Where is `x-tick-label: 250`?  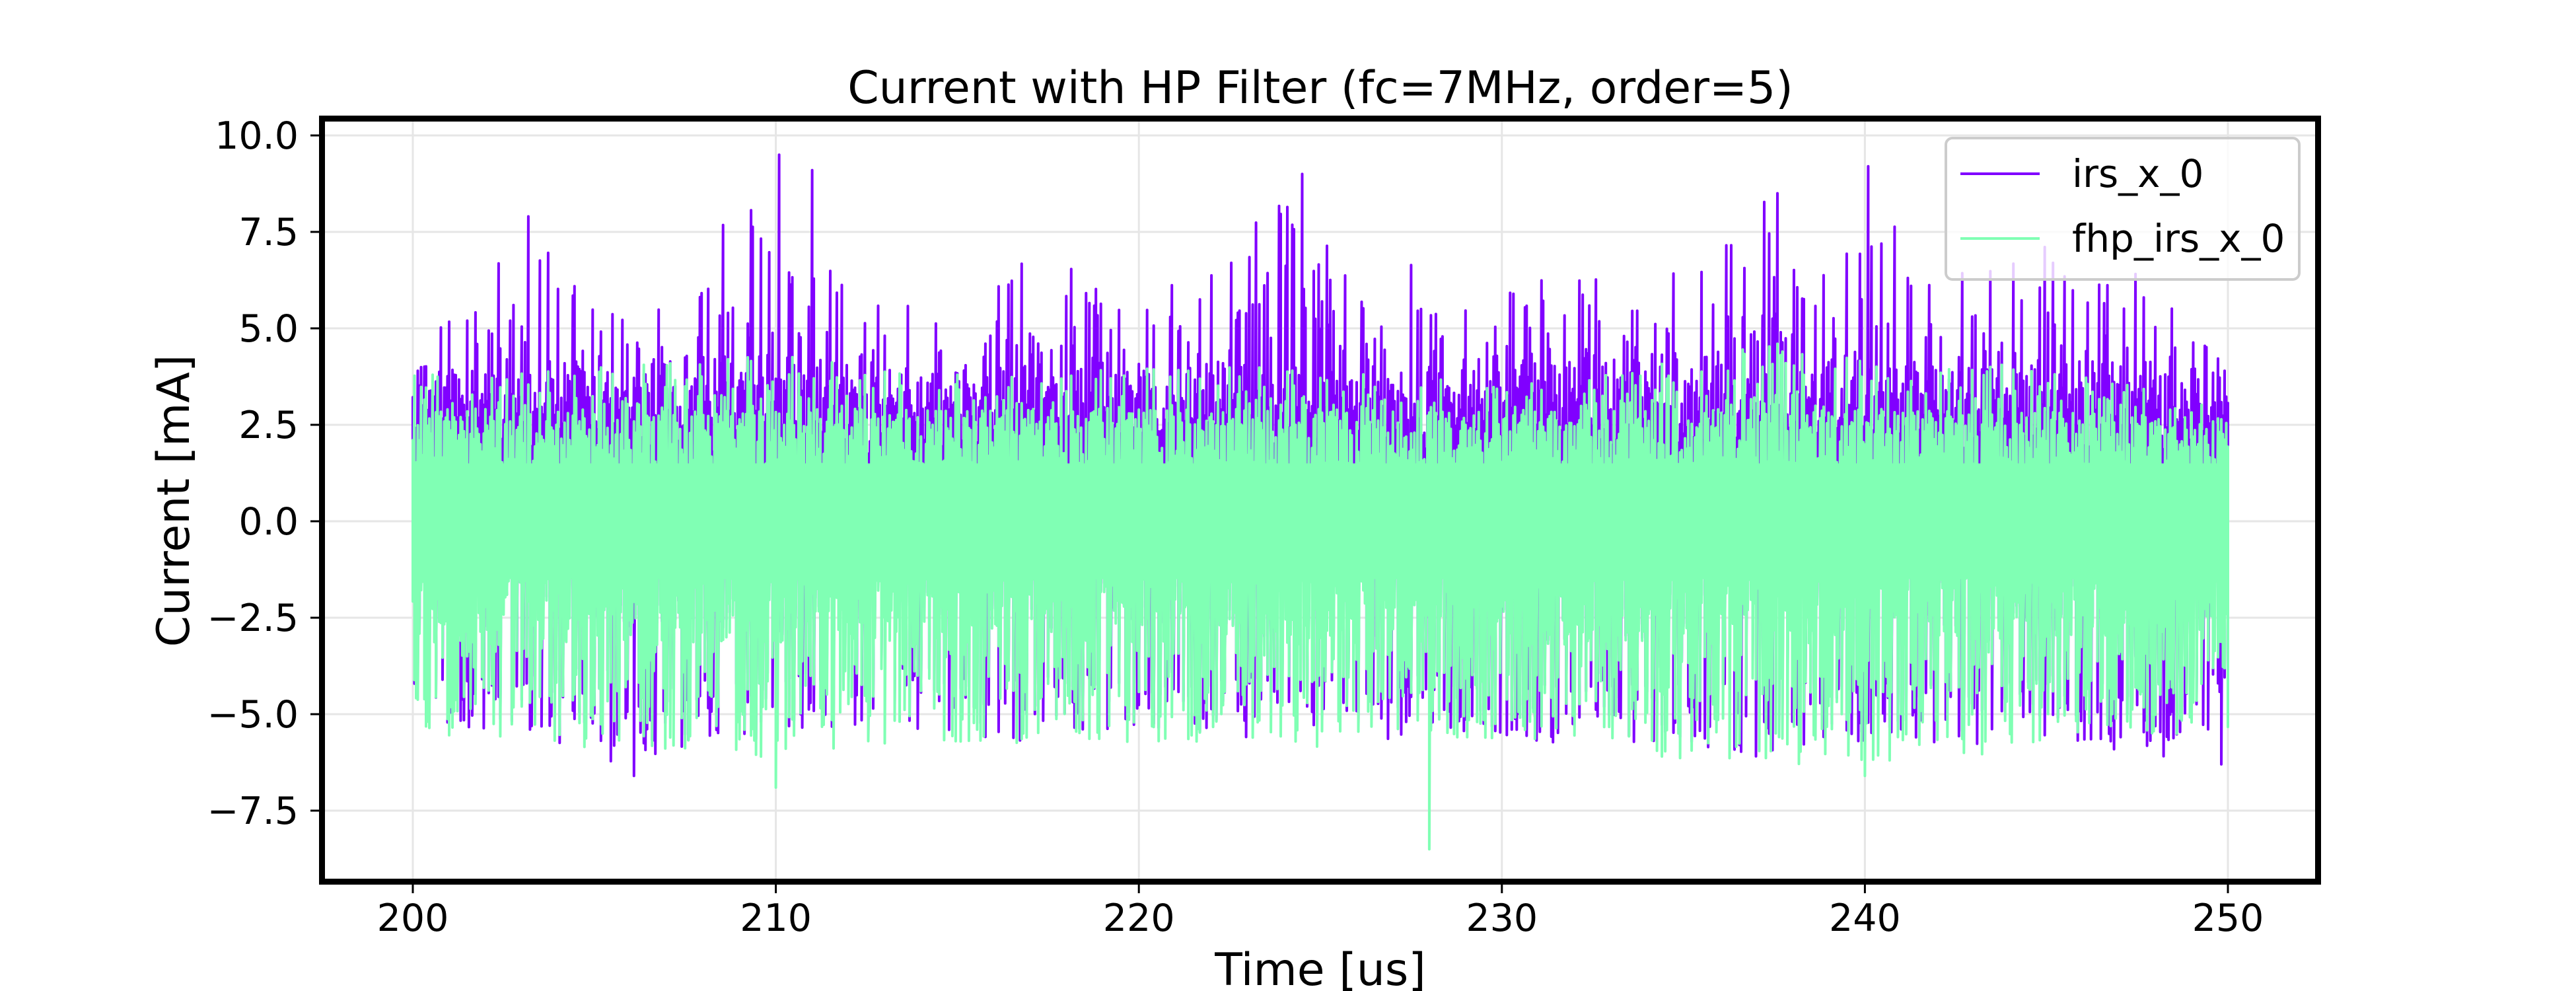 x-tick-label: 250 is located at coordinates (2228, 918).